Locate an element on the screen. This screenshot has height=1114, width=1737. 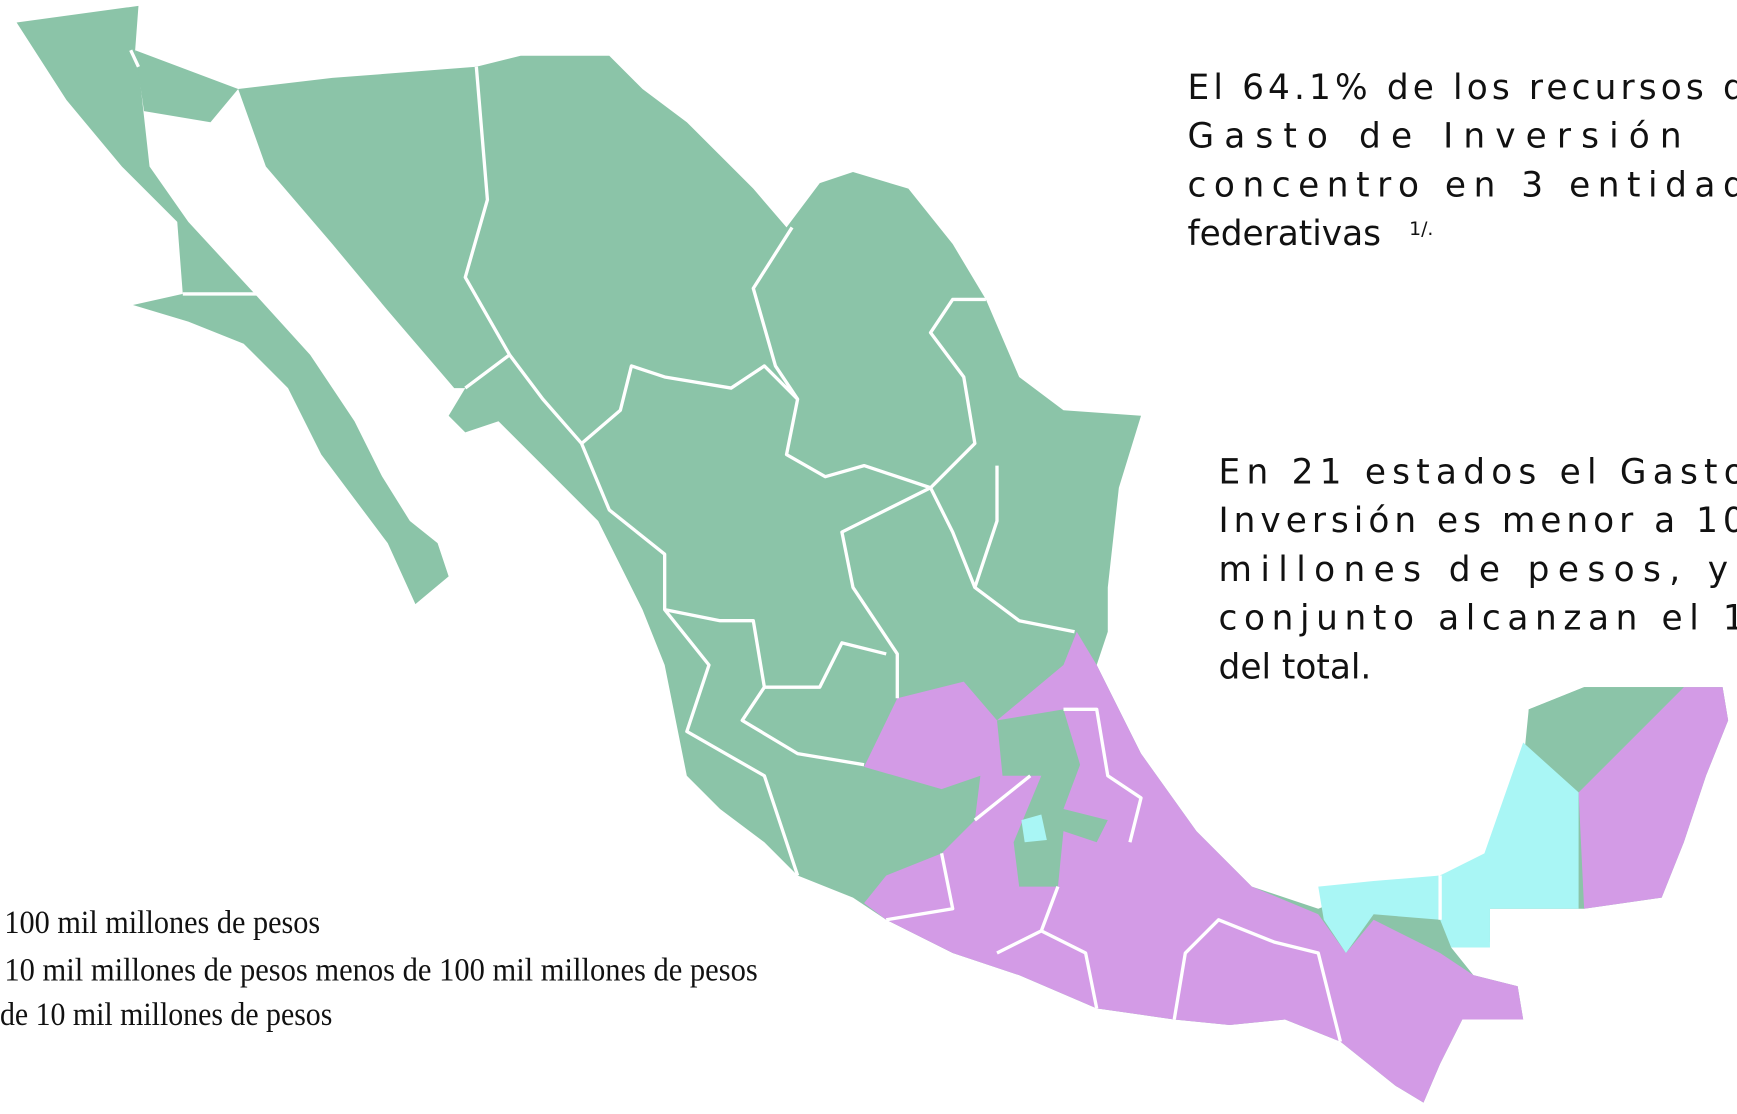
annotation-line: El 64.1% de los recursos d is located at coordinates (1462, 88).